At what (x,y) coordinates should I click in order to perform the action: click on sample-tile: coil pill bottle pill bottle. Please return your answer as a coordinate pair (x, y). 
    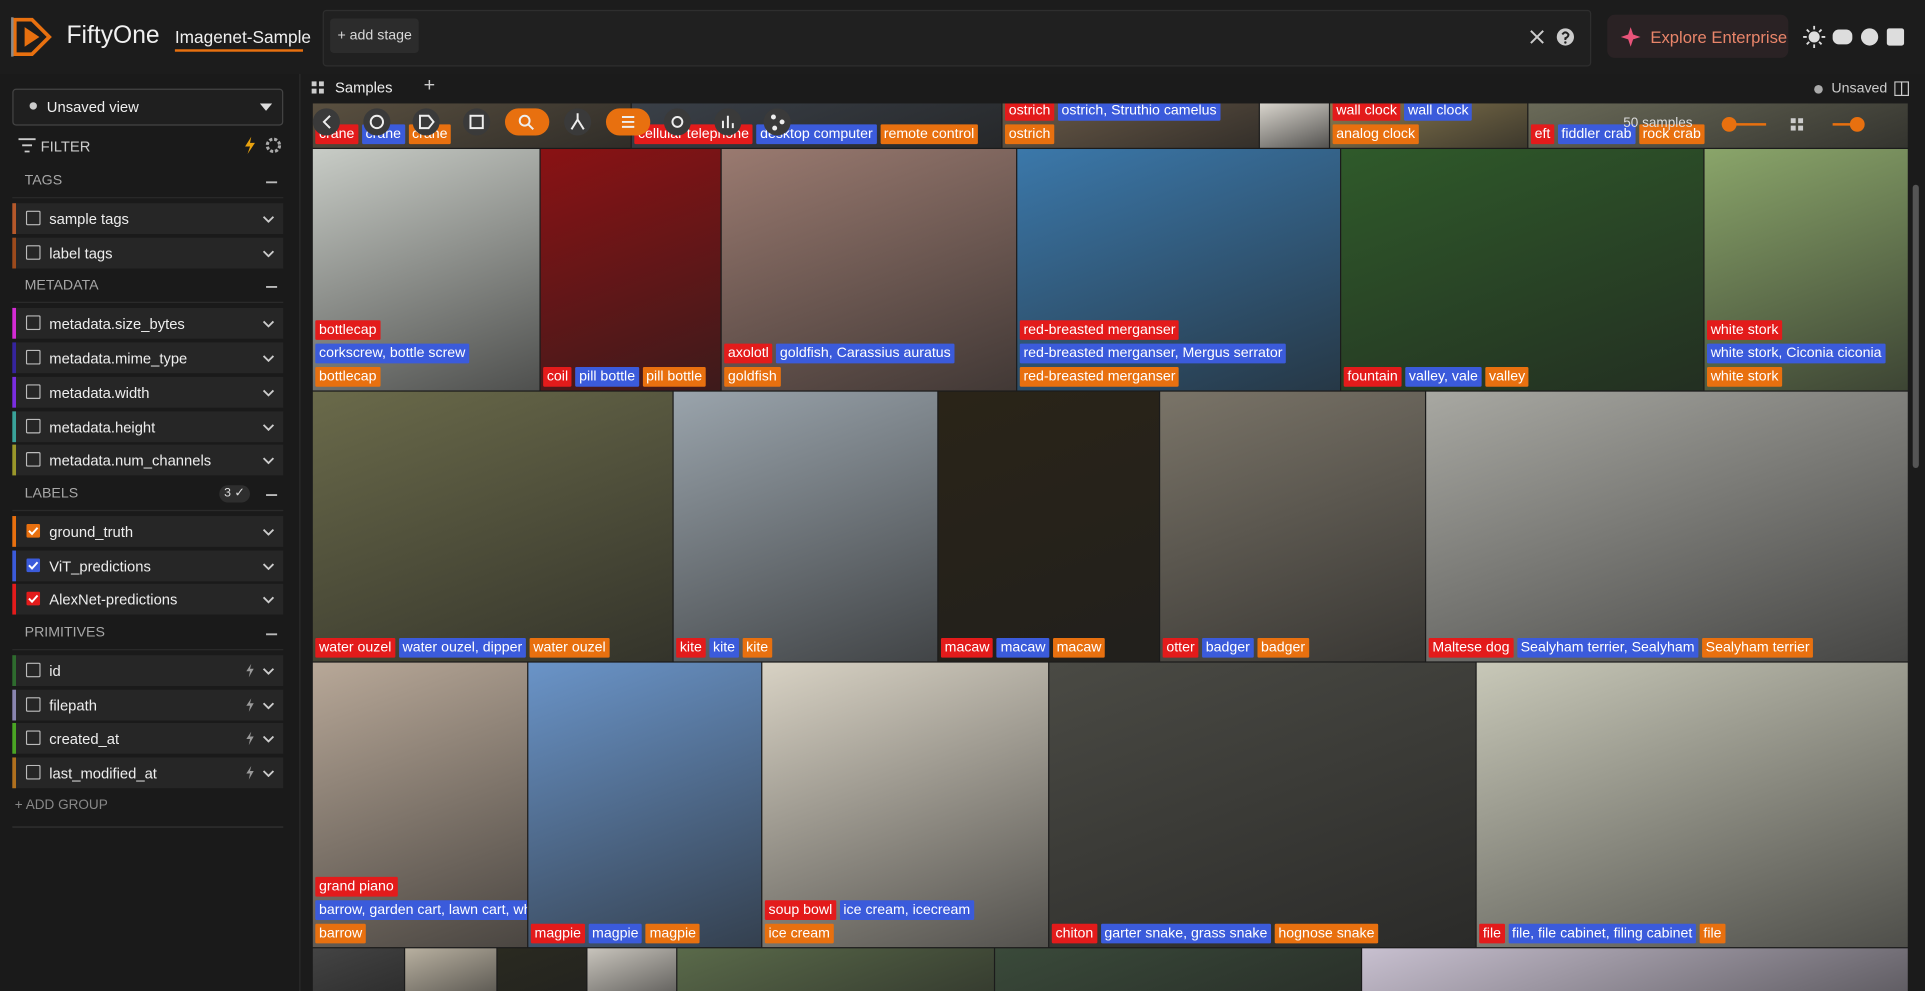
    Looking at the image, I should click on (630, 270).